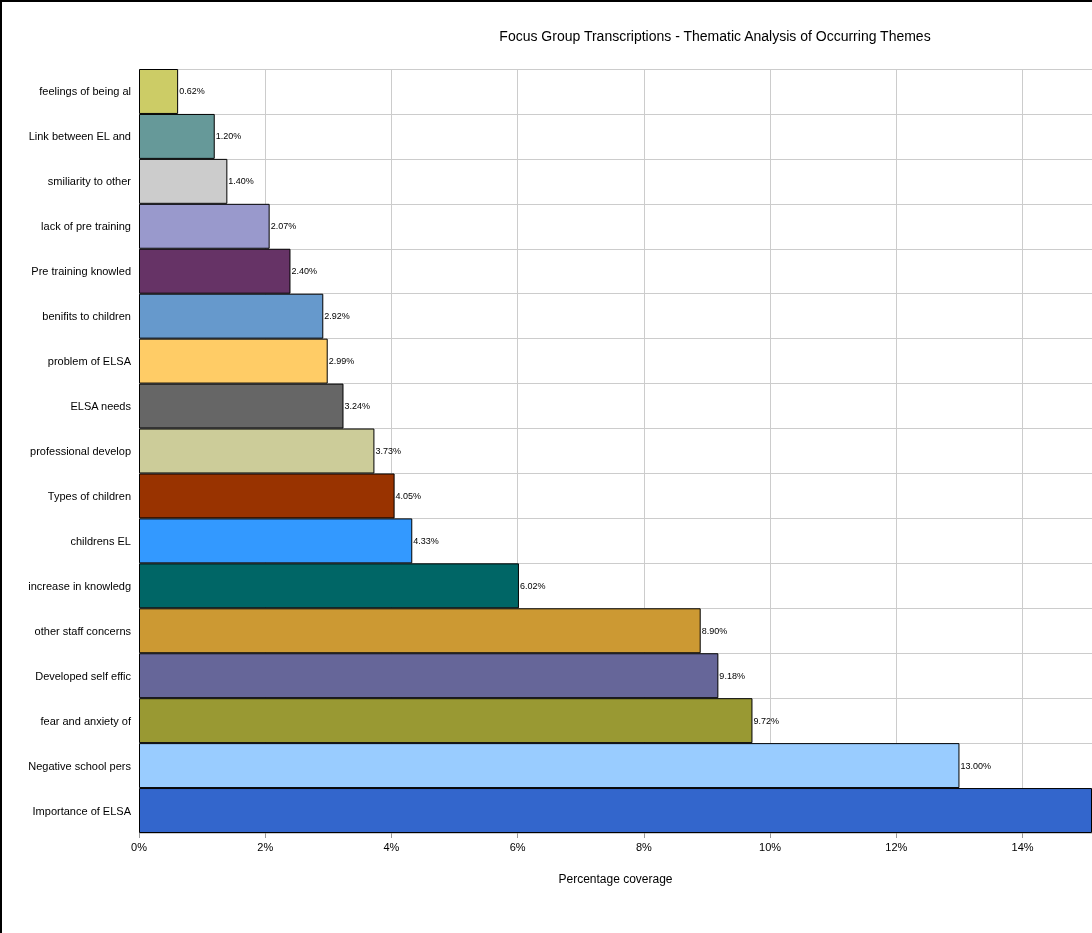 The height and width of the screenshot is (933, 1092). Describe the element at coordinates (89, 495) in the screenshot. I see `y-tick-label: Types of children` at that location.